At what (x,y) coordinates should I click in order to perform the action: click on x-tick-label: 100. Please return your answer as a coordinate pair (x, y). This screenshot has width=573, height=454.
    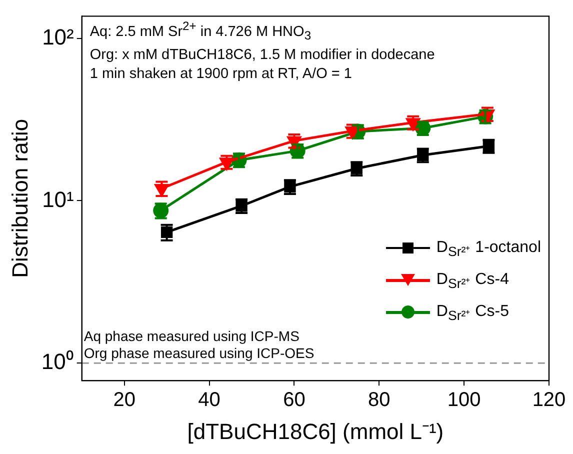
    Looking at the image, I should click on (464, 400).